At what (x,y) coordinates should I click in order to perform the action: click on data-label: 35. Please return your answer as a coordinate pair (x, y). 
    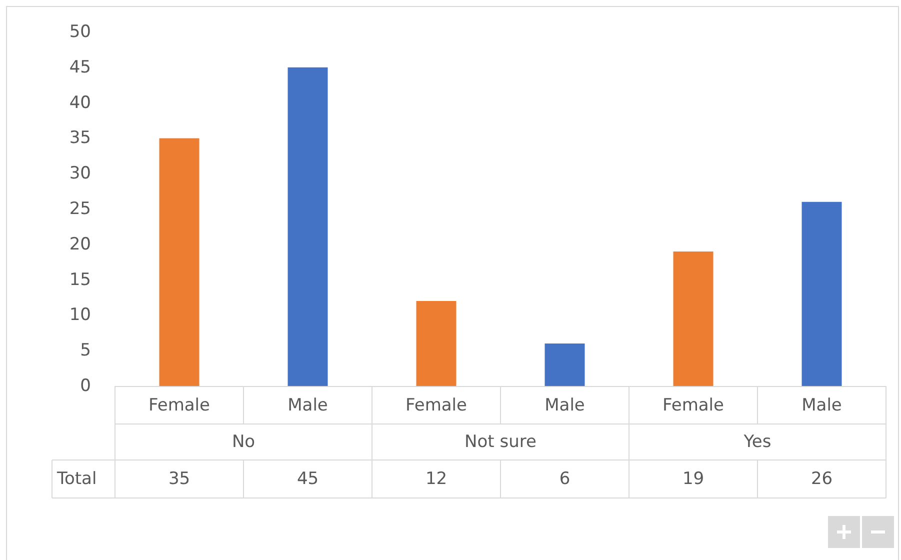
    Looking at the image, I should click on (179, 479).